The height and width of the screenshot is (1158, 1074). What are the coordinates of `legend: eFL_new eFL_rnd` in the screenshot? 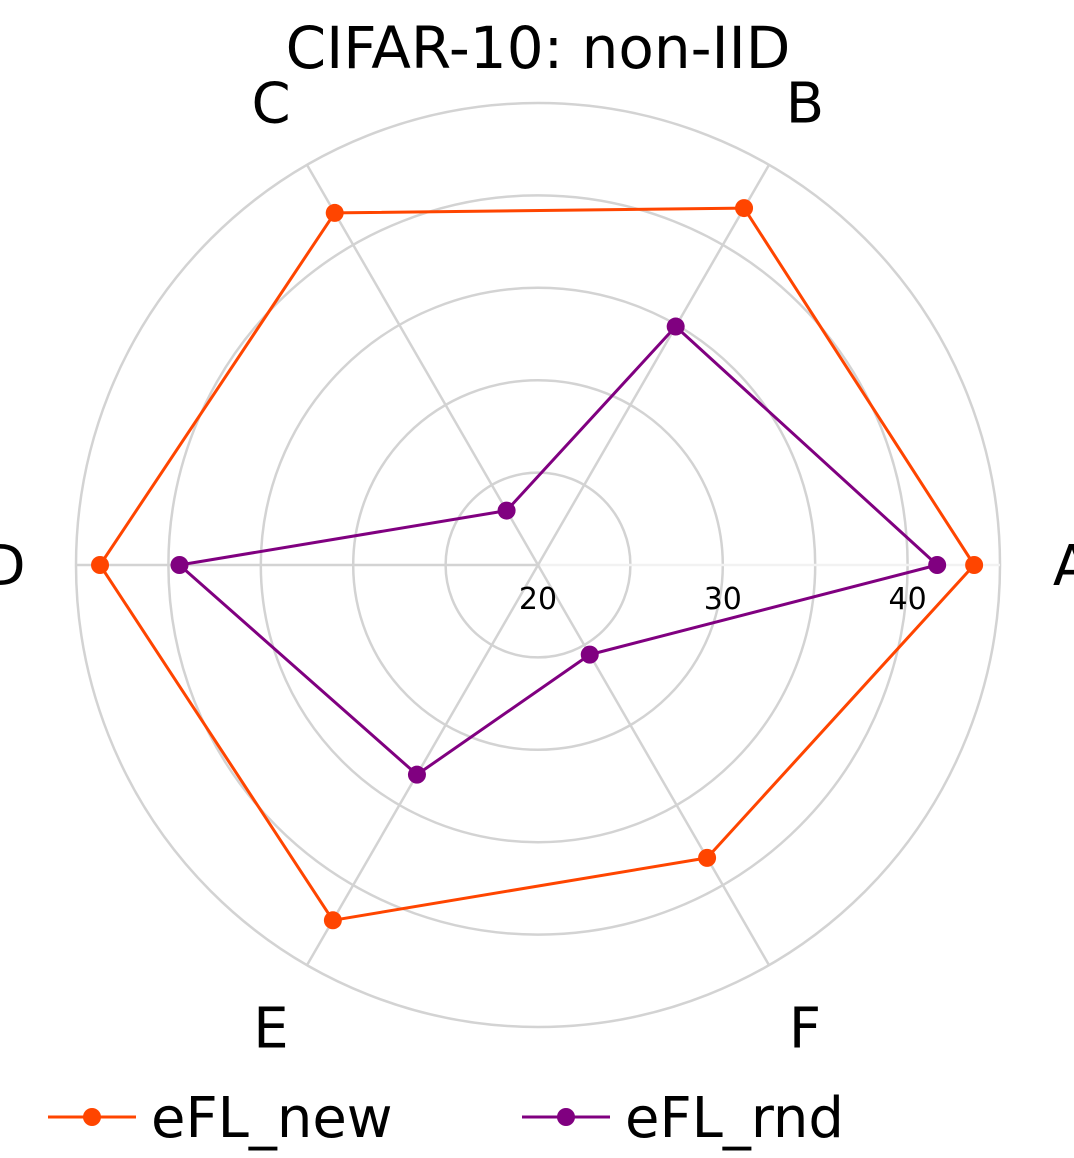 It's located at (446, 1118).